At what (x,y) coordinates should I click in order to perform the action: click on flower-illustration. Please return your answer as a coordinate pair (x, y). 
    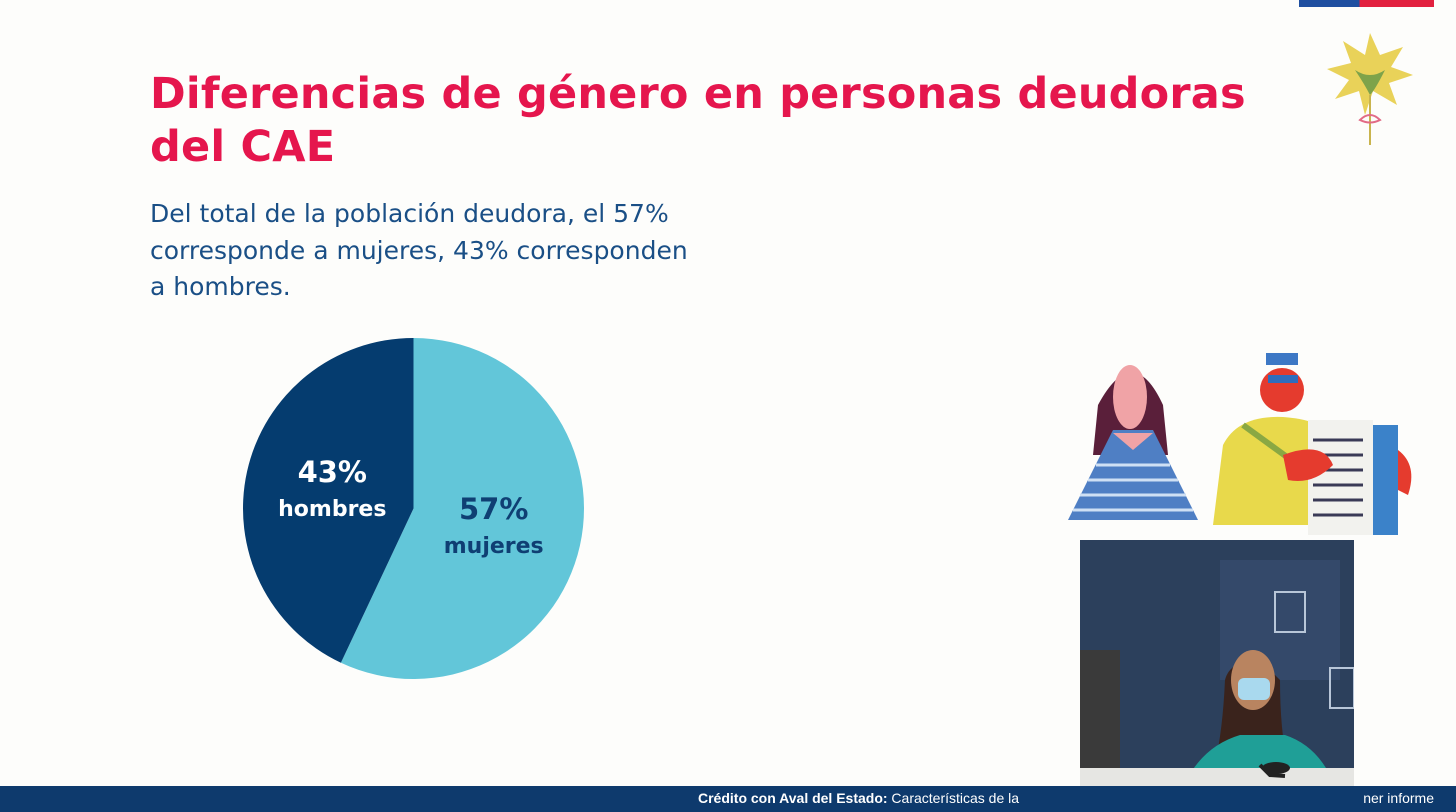
    Looking at the image, I should click on (1370, 89).